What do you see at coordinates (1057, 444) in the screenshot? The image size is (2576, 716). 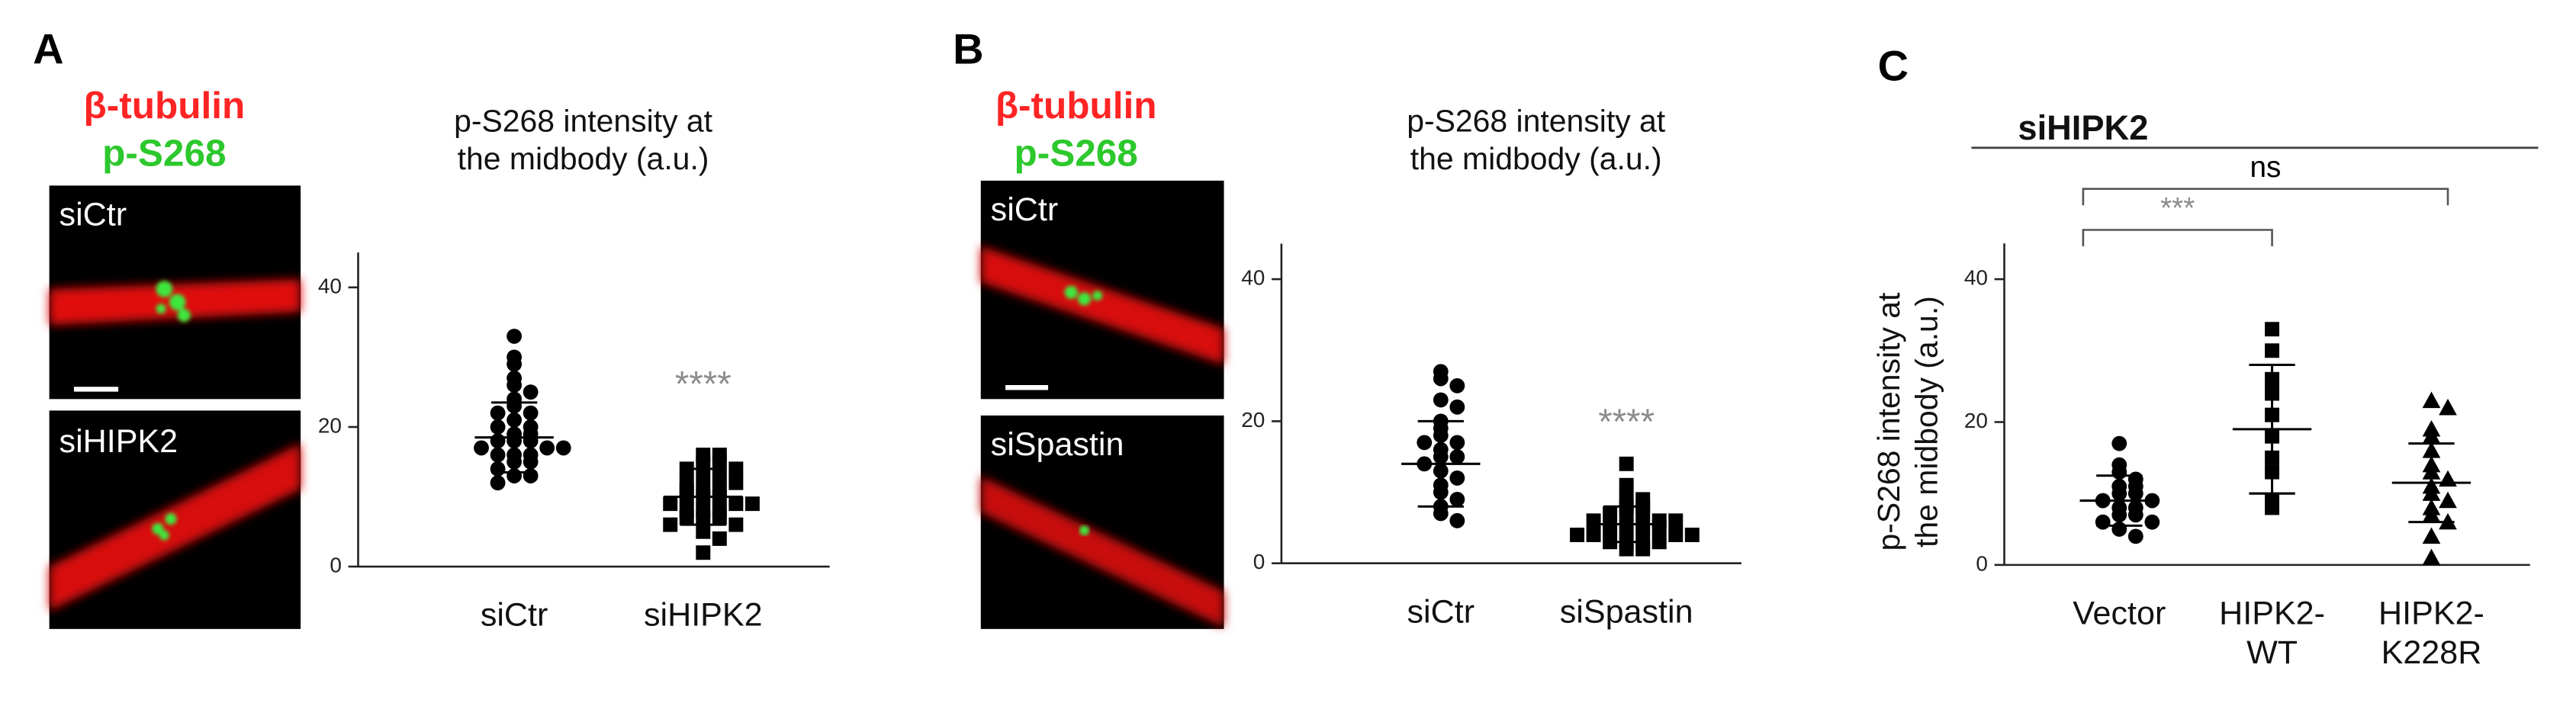 I see `image-label: siSpastin` at bounding box center [1057, 444].